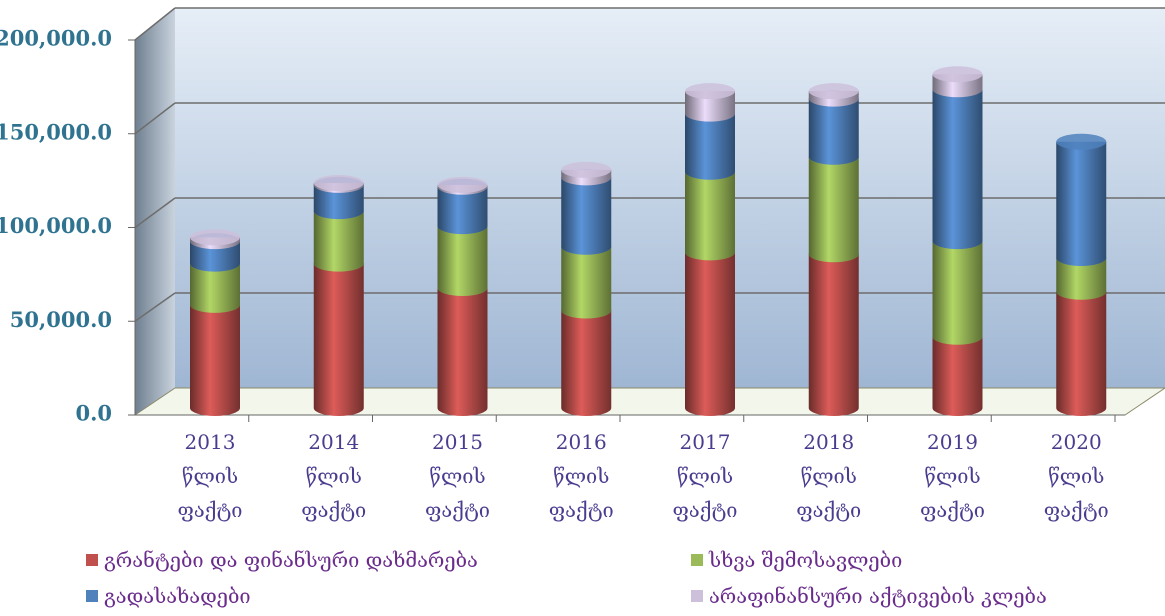 This screenshot has height=616, width=1165. Describe the element at coordinates (334, 476) in the screenshot. I see `x-tick-label: 2014 წლის ფაქტი` at that location.